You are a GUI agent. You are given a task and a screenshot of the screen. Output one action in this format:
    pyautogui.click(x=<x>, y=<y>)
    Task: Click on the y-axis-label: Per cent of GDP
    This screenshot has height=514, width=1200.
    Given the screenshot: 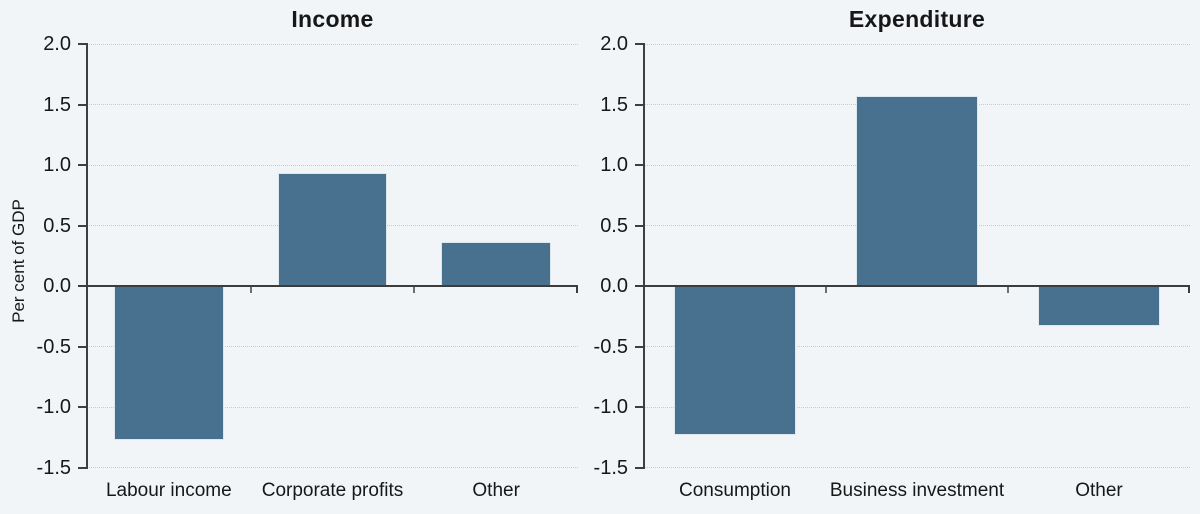 What is the action you would take?
    pyautogui.click(x=18, y=261)
    